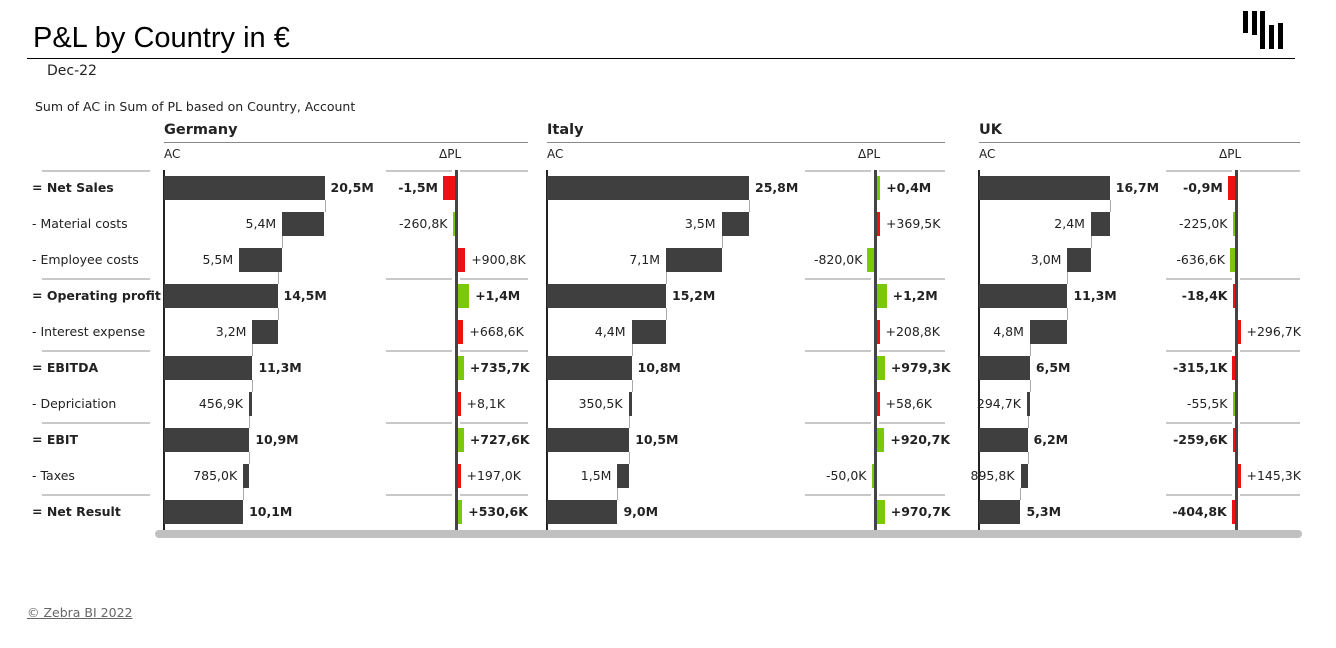  I want to click on row-label: - Depriciation, so click(74, 403).